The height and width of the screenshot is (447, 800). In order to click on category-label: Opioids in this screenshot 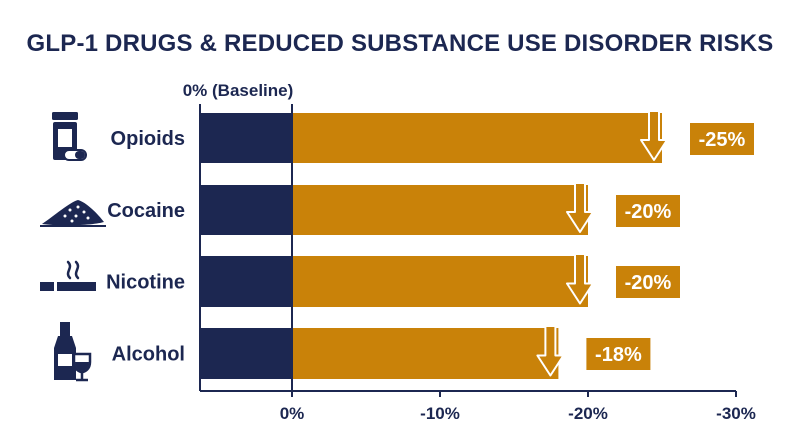, I will do `click(148, 139)`.